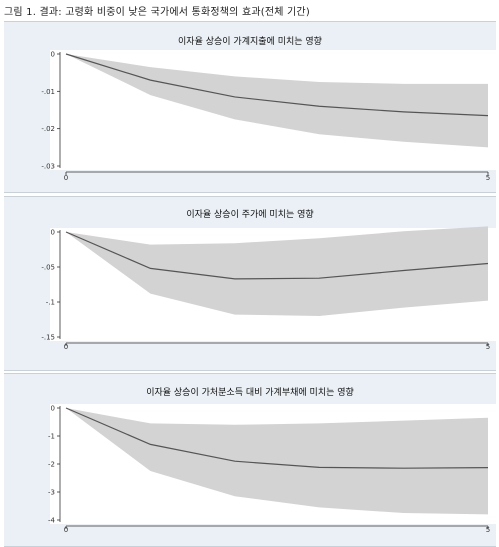 The width and height of the screenshot is (499, 547). Describe the element at coordinates (48, 129) in the screenshot. I see `y-tick-label: -.02` at that location.